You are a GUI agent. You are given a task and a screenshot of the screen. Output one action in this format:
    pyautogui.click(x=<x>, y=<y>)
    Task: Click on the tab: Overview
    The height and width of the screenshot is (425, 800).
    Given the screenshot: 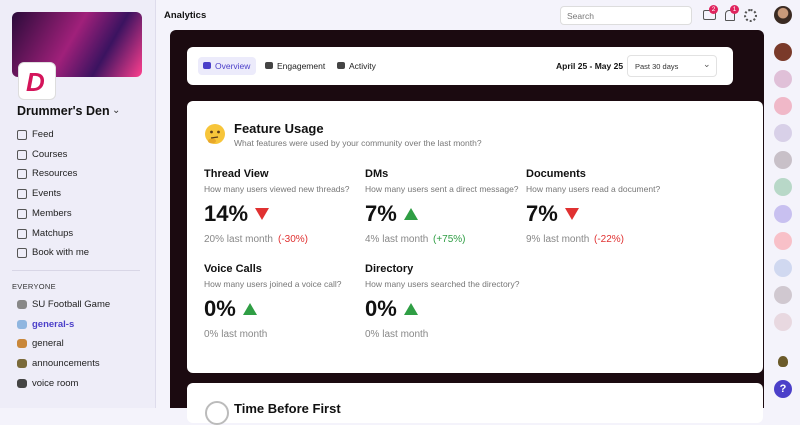 What is the action you would take?
    pyautogui.click(x=227, y=66)
    